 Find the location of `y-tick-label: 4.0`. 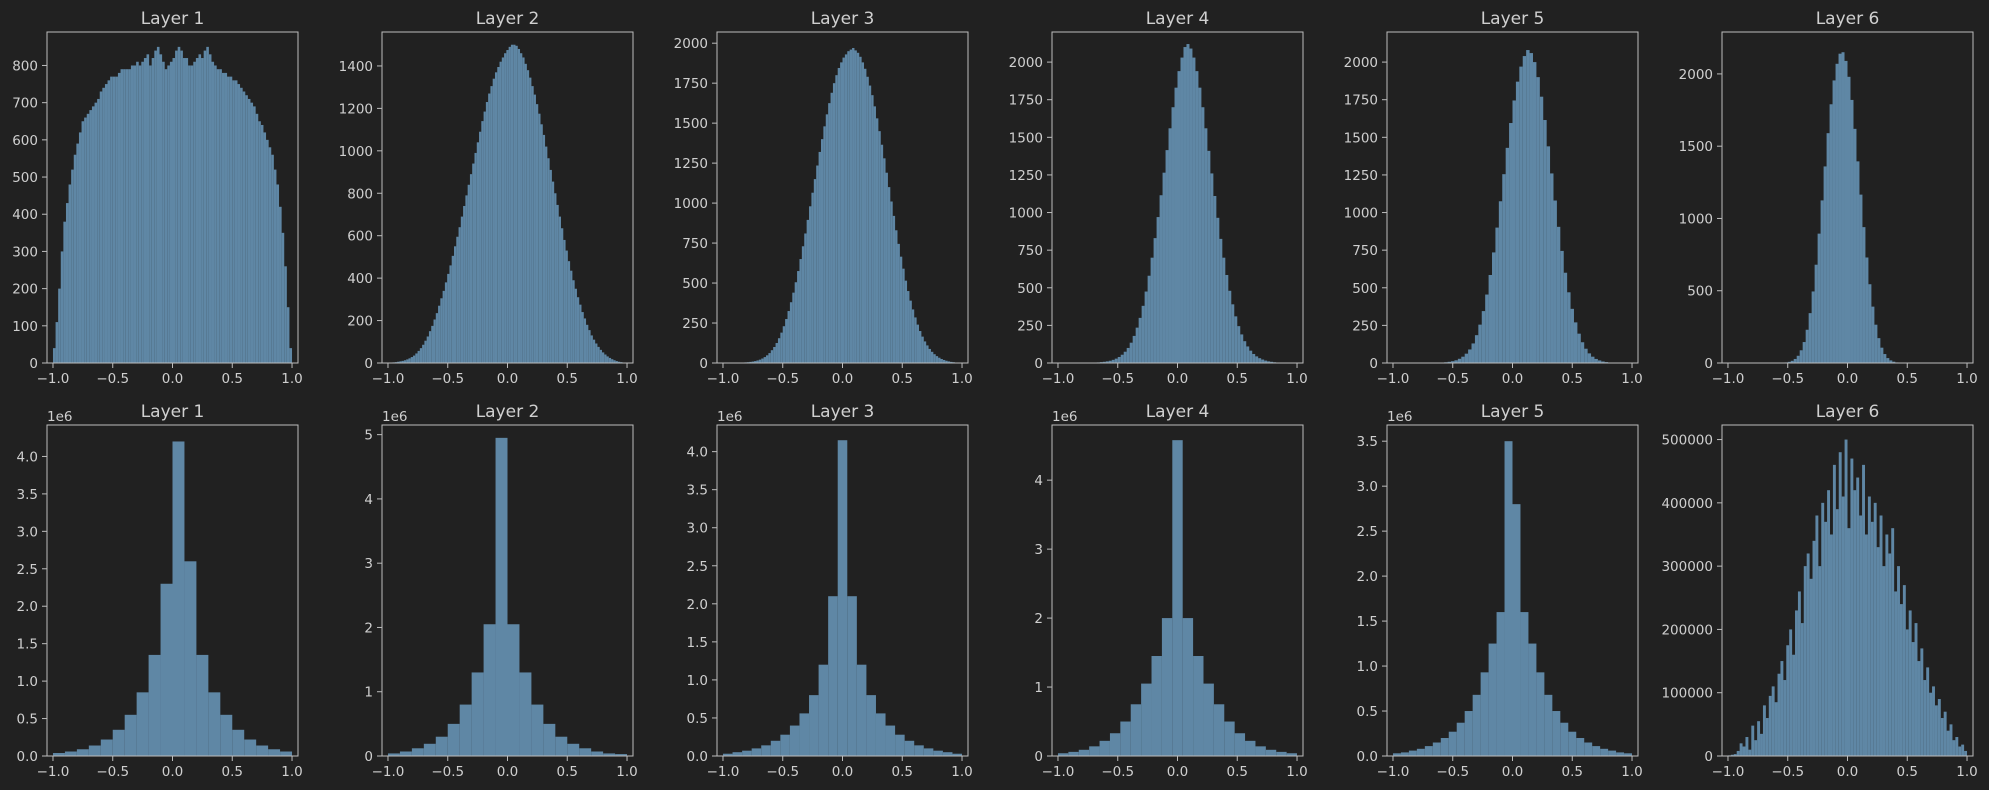

y-tick-label: 4.0 is located at coordinates (27, 457).